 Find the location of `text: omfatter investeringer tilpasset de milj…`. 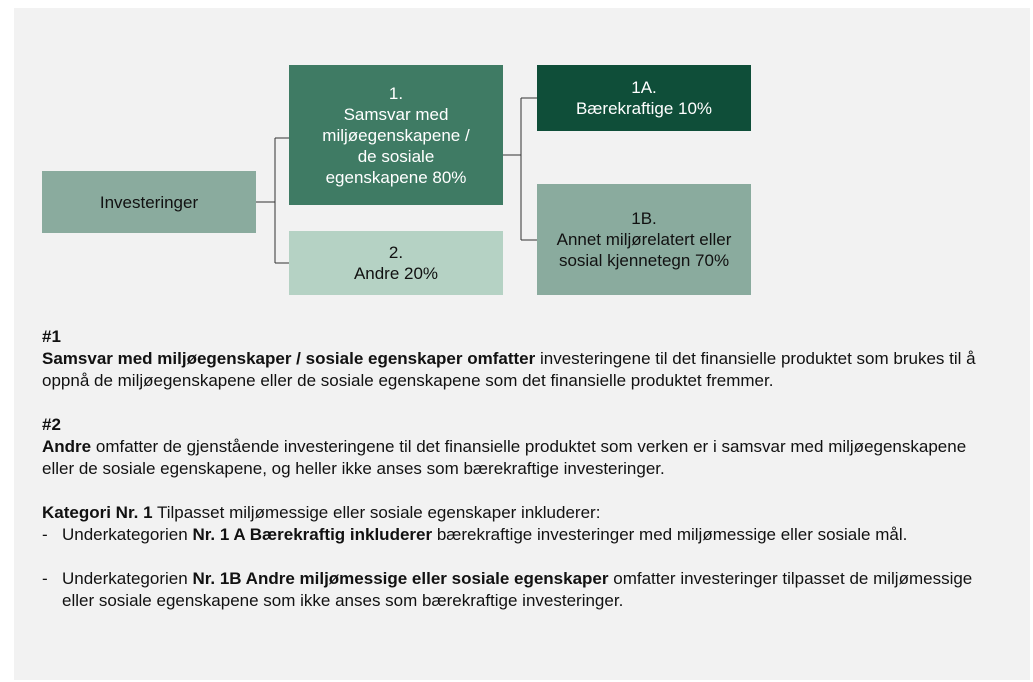

text: omfatter investeringer tilpasset de milj… is located at coordinates (517, 589).